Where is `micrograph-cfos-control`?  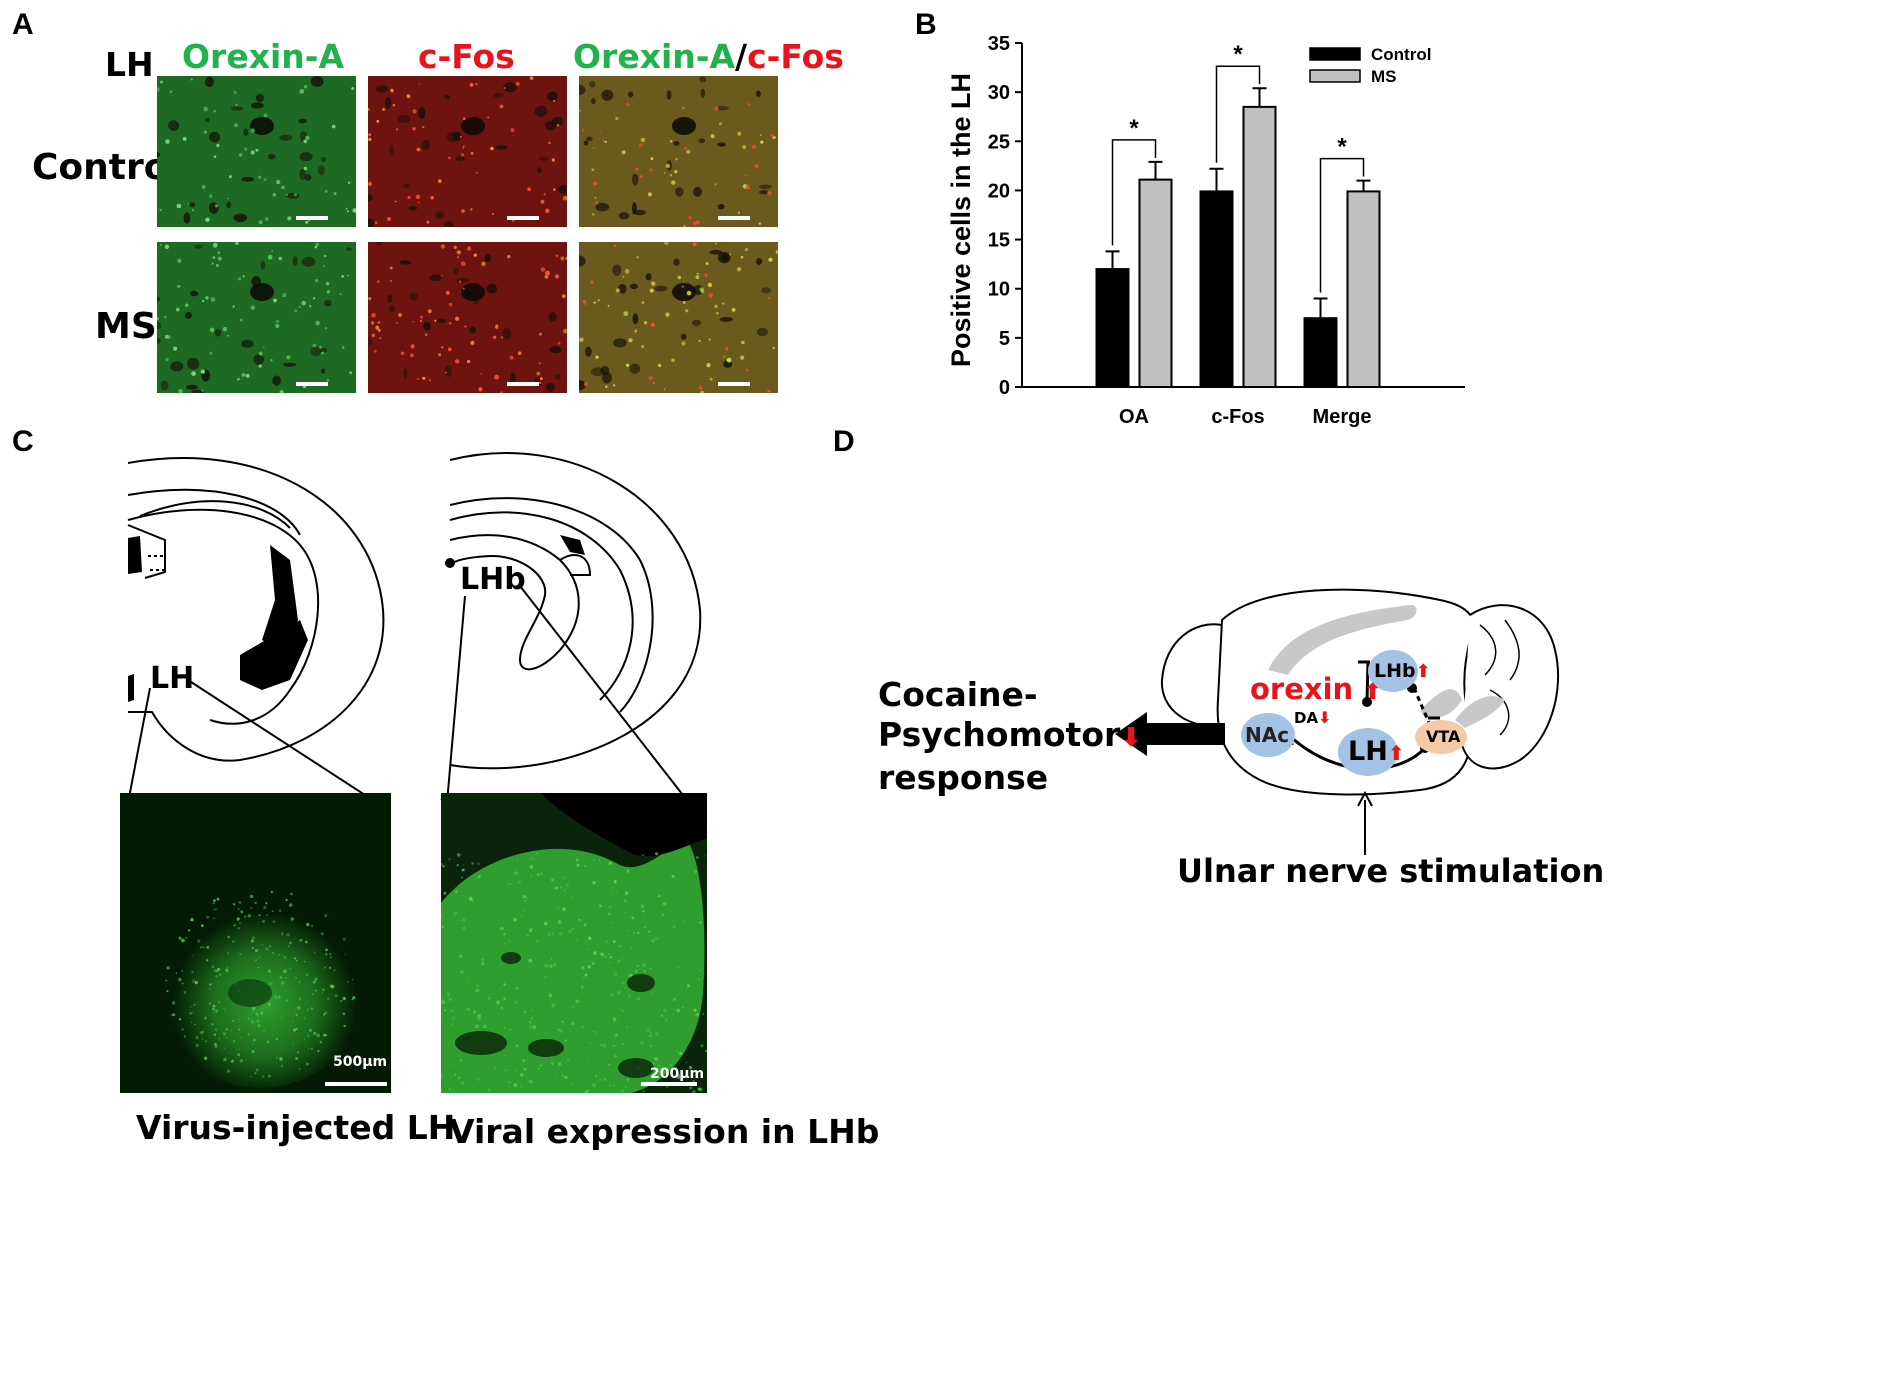
micrograph-cfos-control is located at coordinates (467, 151).